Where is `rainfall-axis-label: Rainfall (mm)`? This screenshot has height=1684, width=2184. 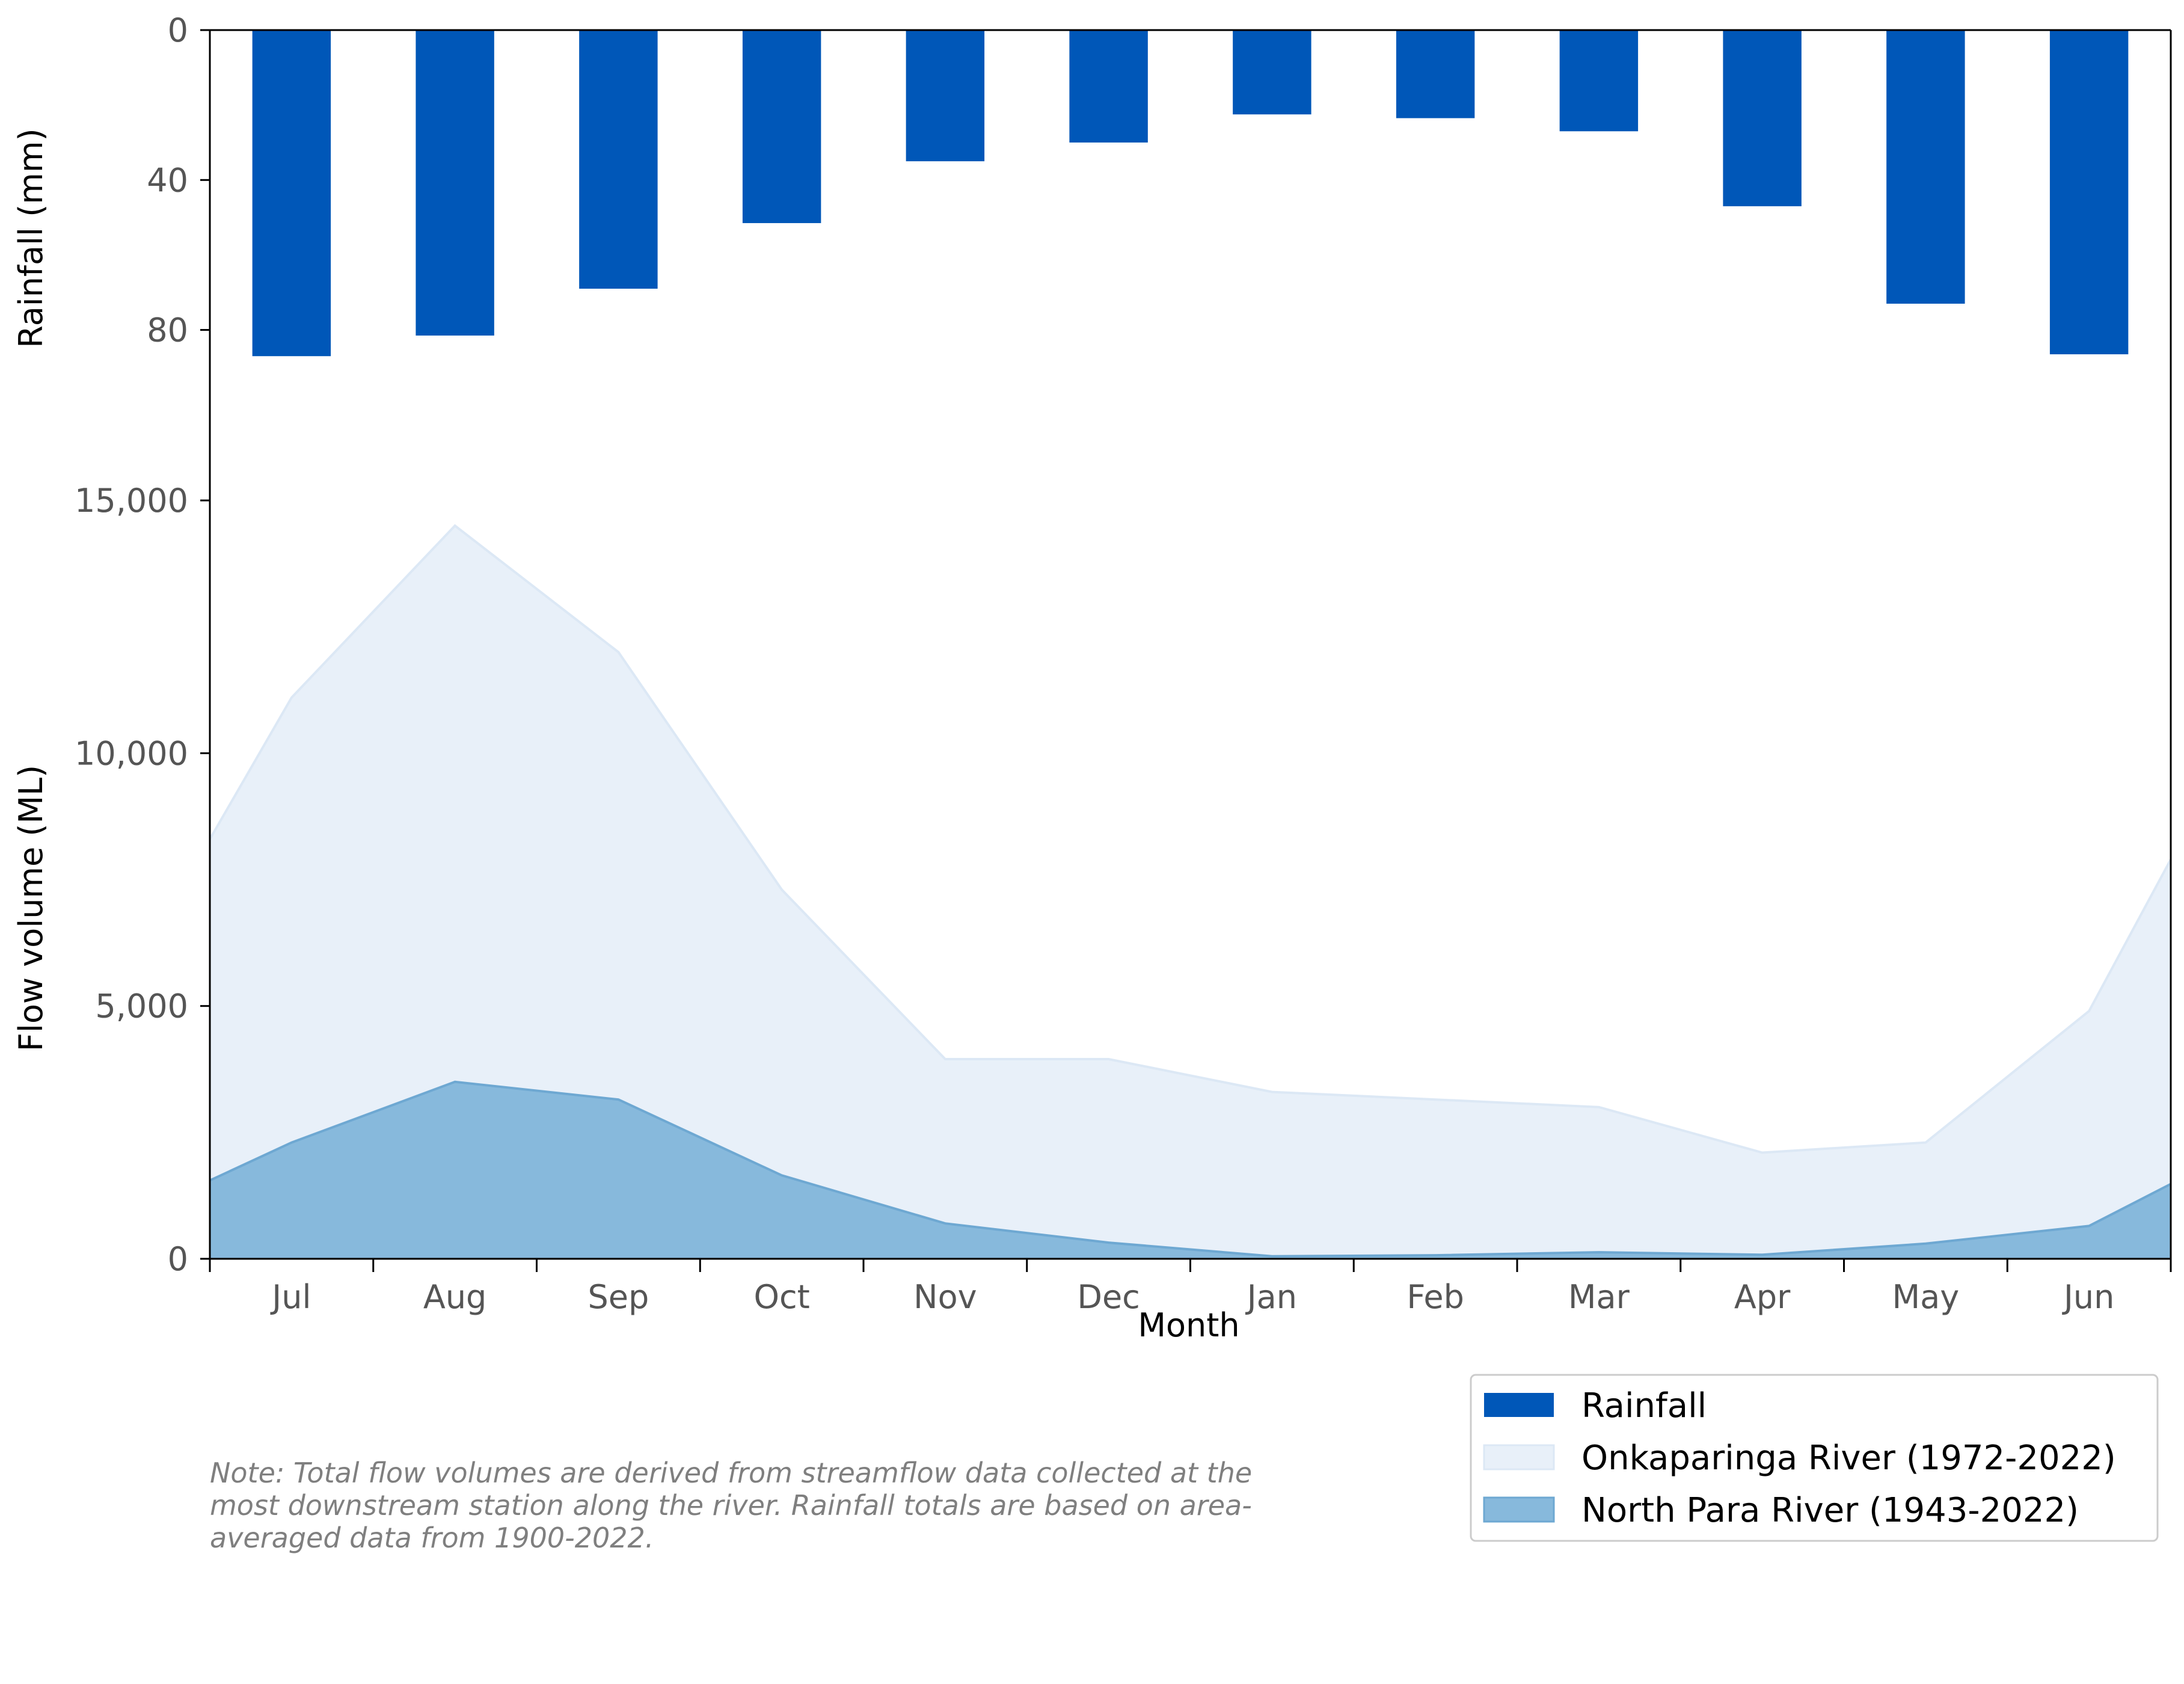
rainfall-axis-label: Rainfall (mm) is located at coordinates (31, 238).